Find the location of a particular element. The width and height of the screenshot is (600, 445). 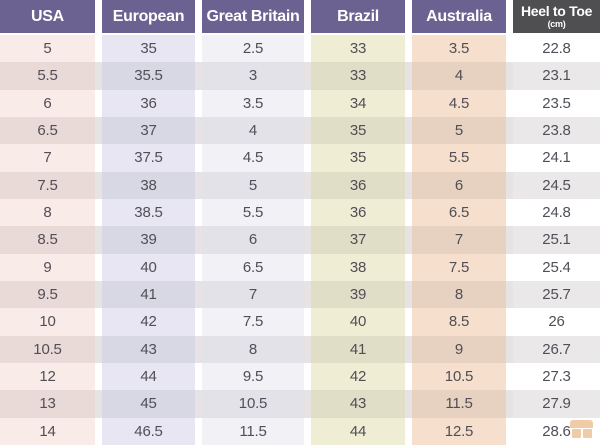

table-cell-brazil: 34 is located at coordinates (358, 103).